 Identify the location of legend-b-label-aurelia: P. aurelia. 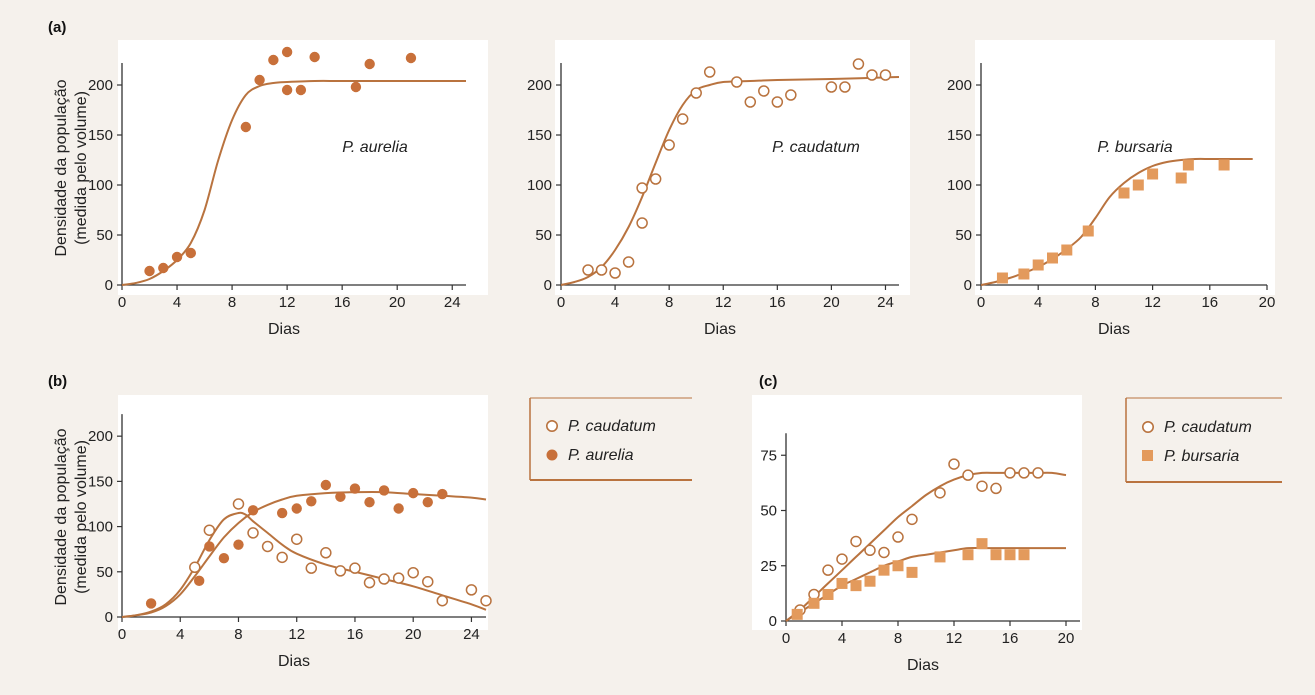
(601, 455).